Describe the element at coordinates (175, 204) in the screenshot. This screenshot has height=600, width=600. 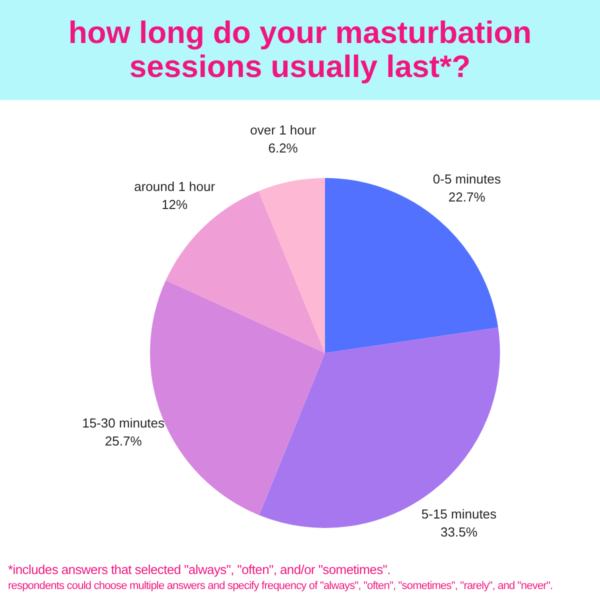
I see `data-label: 12%` at that location.